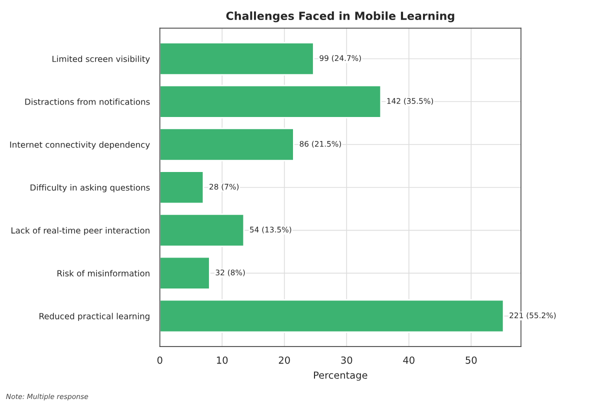  What do you see at coordinates (95, 316) in the screenshot?
I see `y-tick-label: Reduced practical learning` at bounding box center [95, 316].